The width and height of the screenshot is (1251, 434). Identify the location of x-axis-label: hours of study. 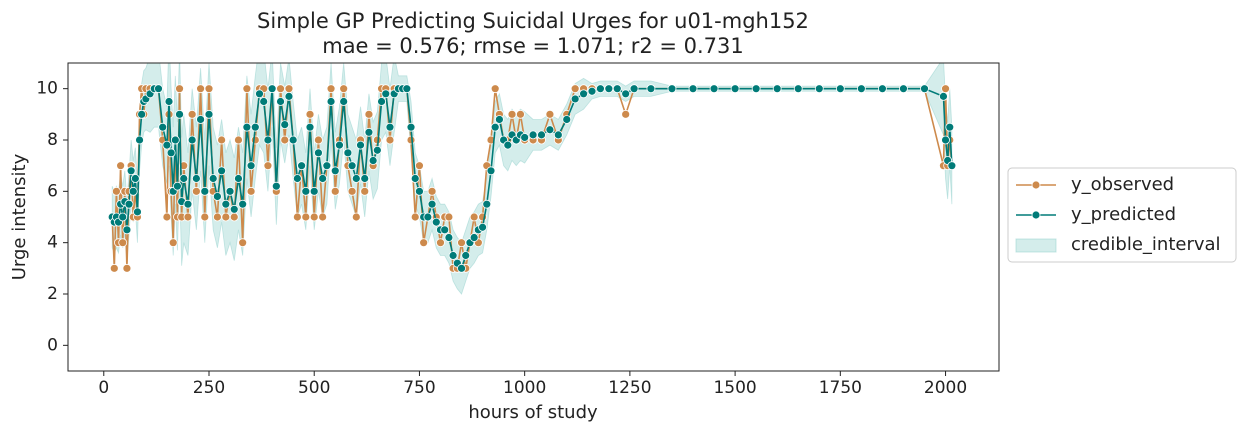
(533, 412).